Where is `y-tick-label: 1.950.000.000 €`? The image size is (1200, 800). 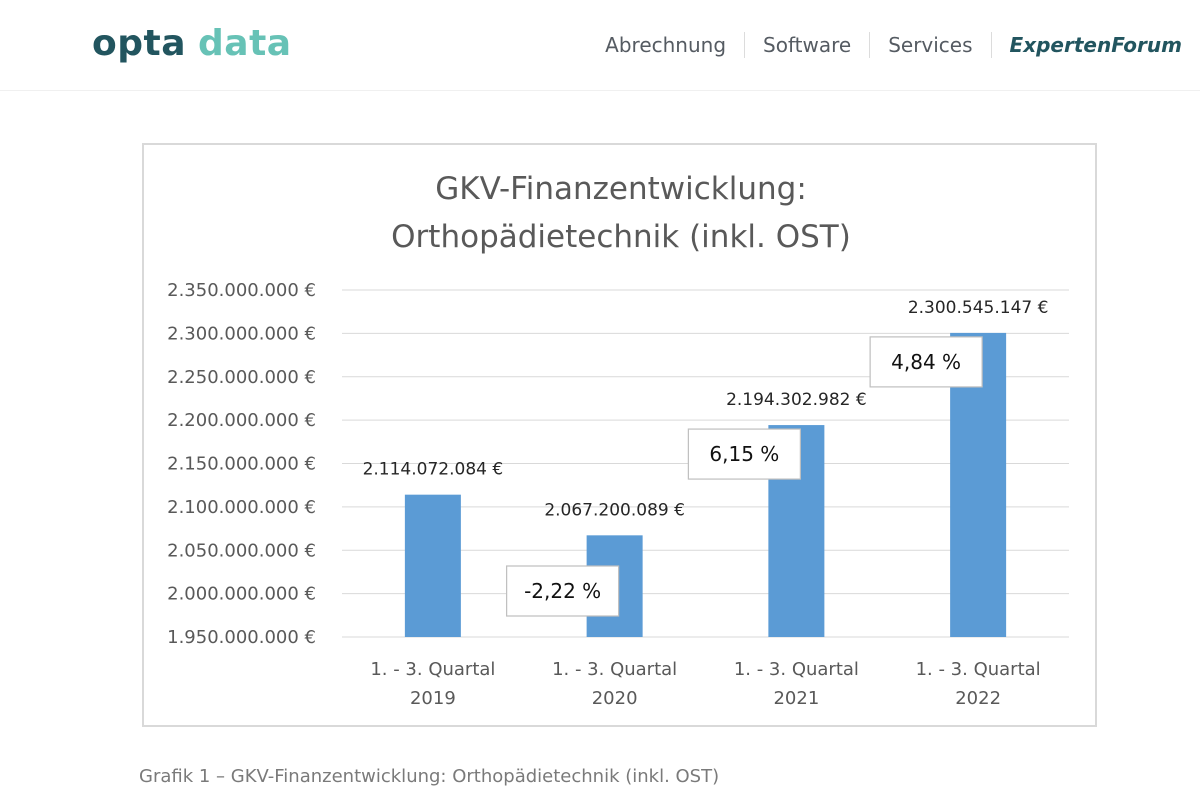
y-tick-label: 1.950.000.000 € is located at coordinates (241, 637).